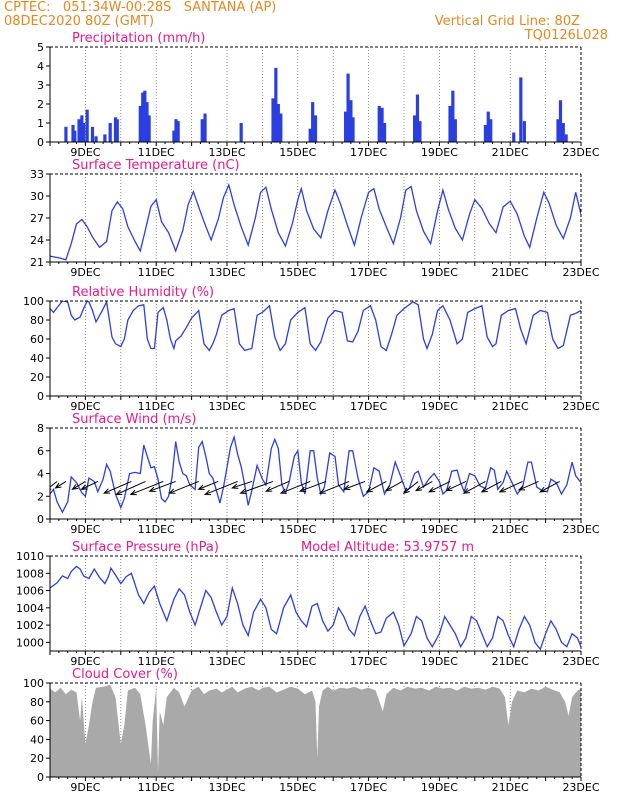  Describe the element at coordinates (566, 35) in the screenshot. I see `header-model-code: TQ0126L028` at that location.